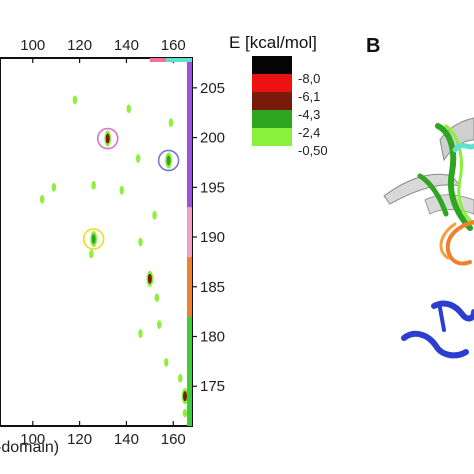 The image size is (474, 474). I want to click on bottom-x-axis: 100 120 140 160, so click(103, 434).